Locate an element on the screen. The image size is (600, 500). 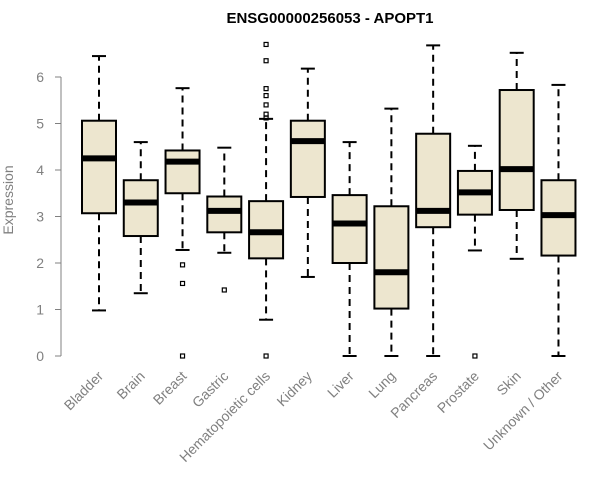
y-tick-label: 3 is located at coordinates (40, 217).